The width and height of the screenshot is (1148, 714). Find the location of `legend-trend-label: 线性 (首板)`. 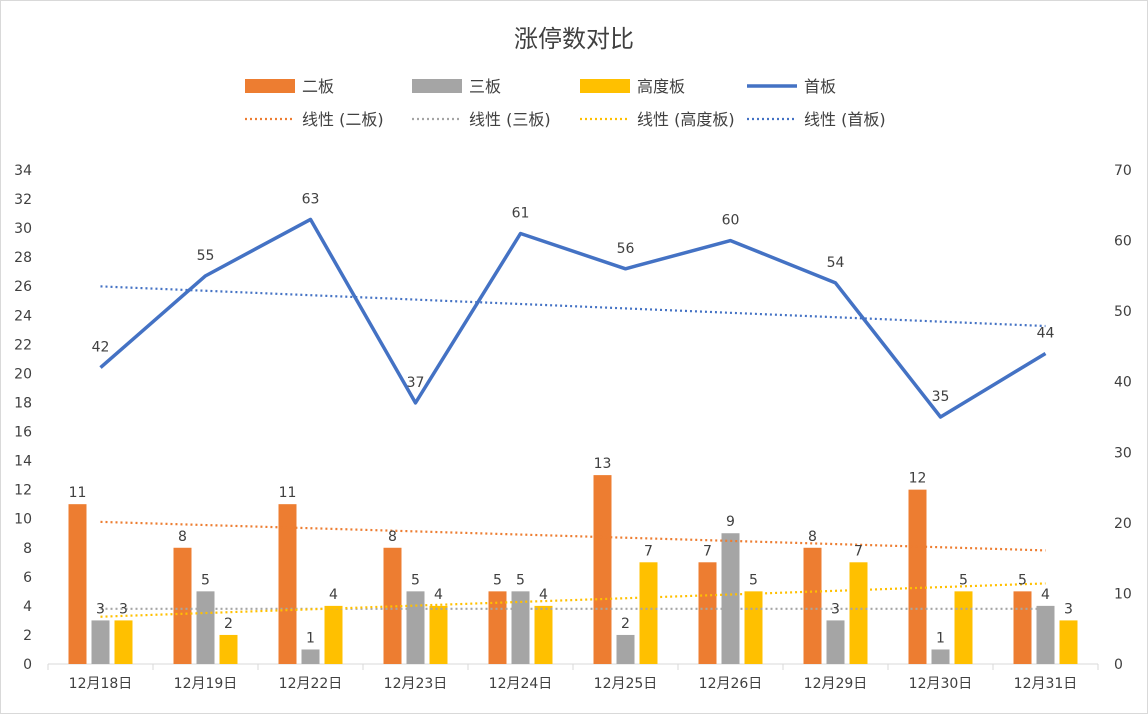

legend-trend-label: 线性 (首板) is located at coordinates (845, 119).